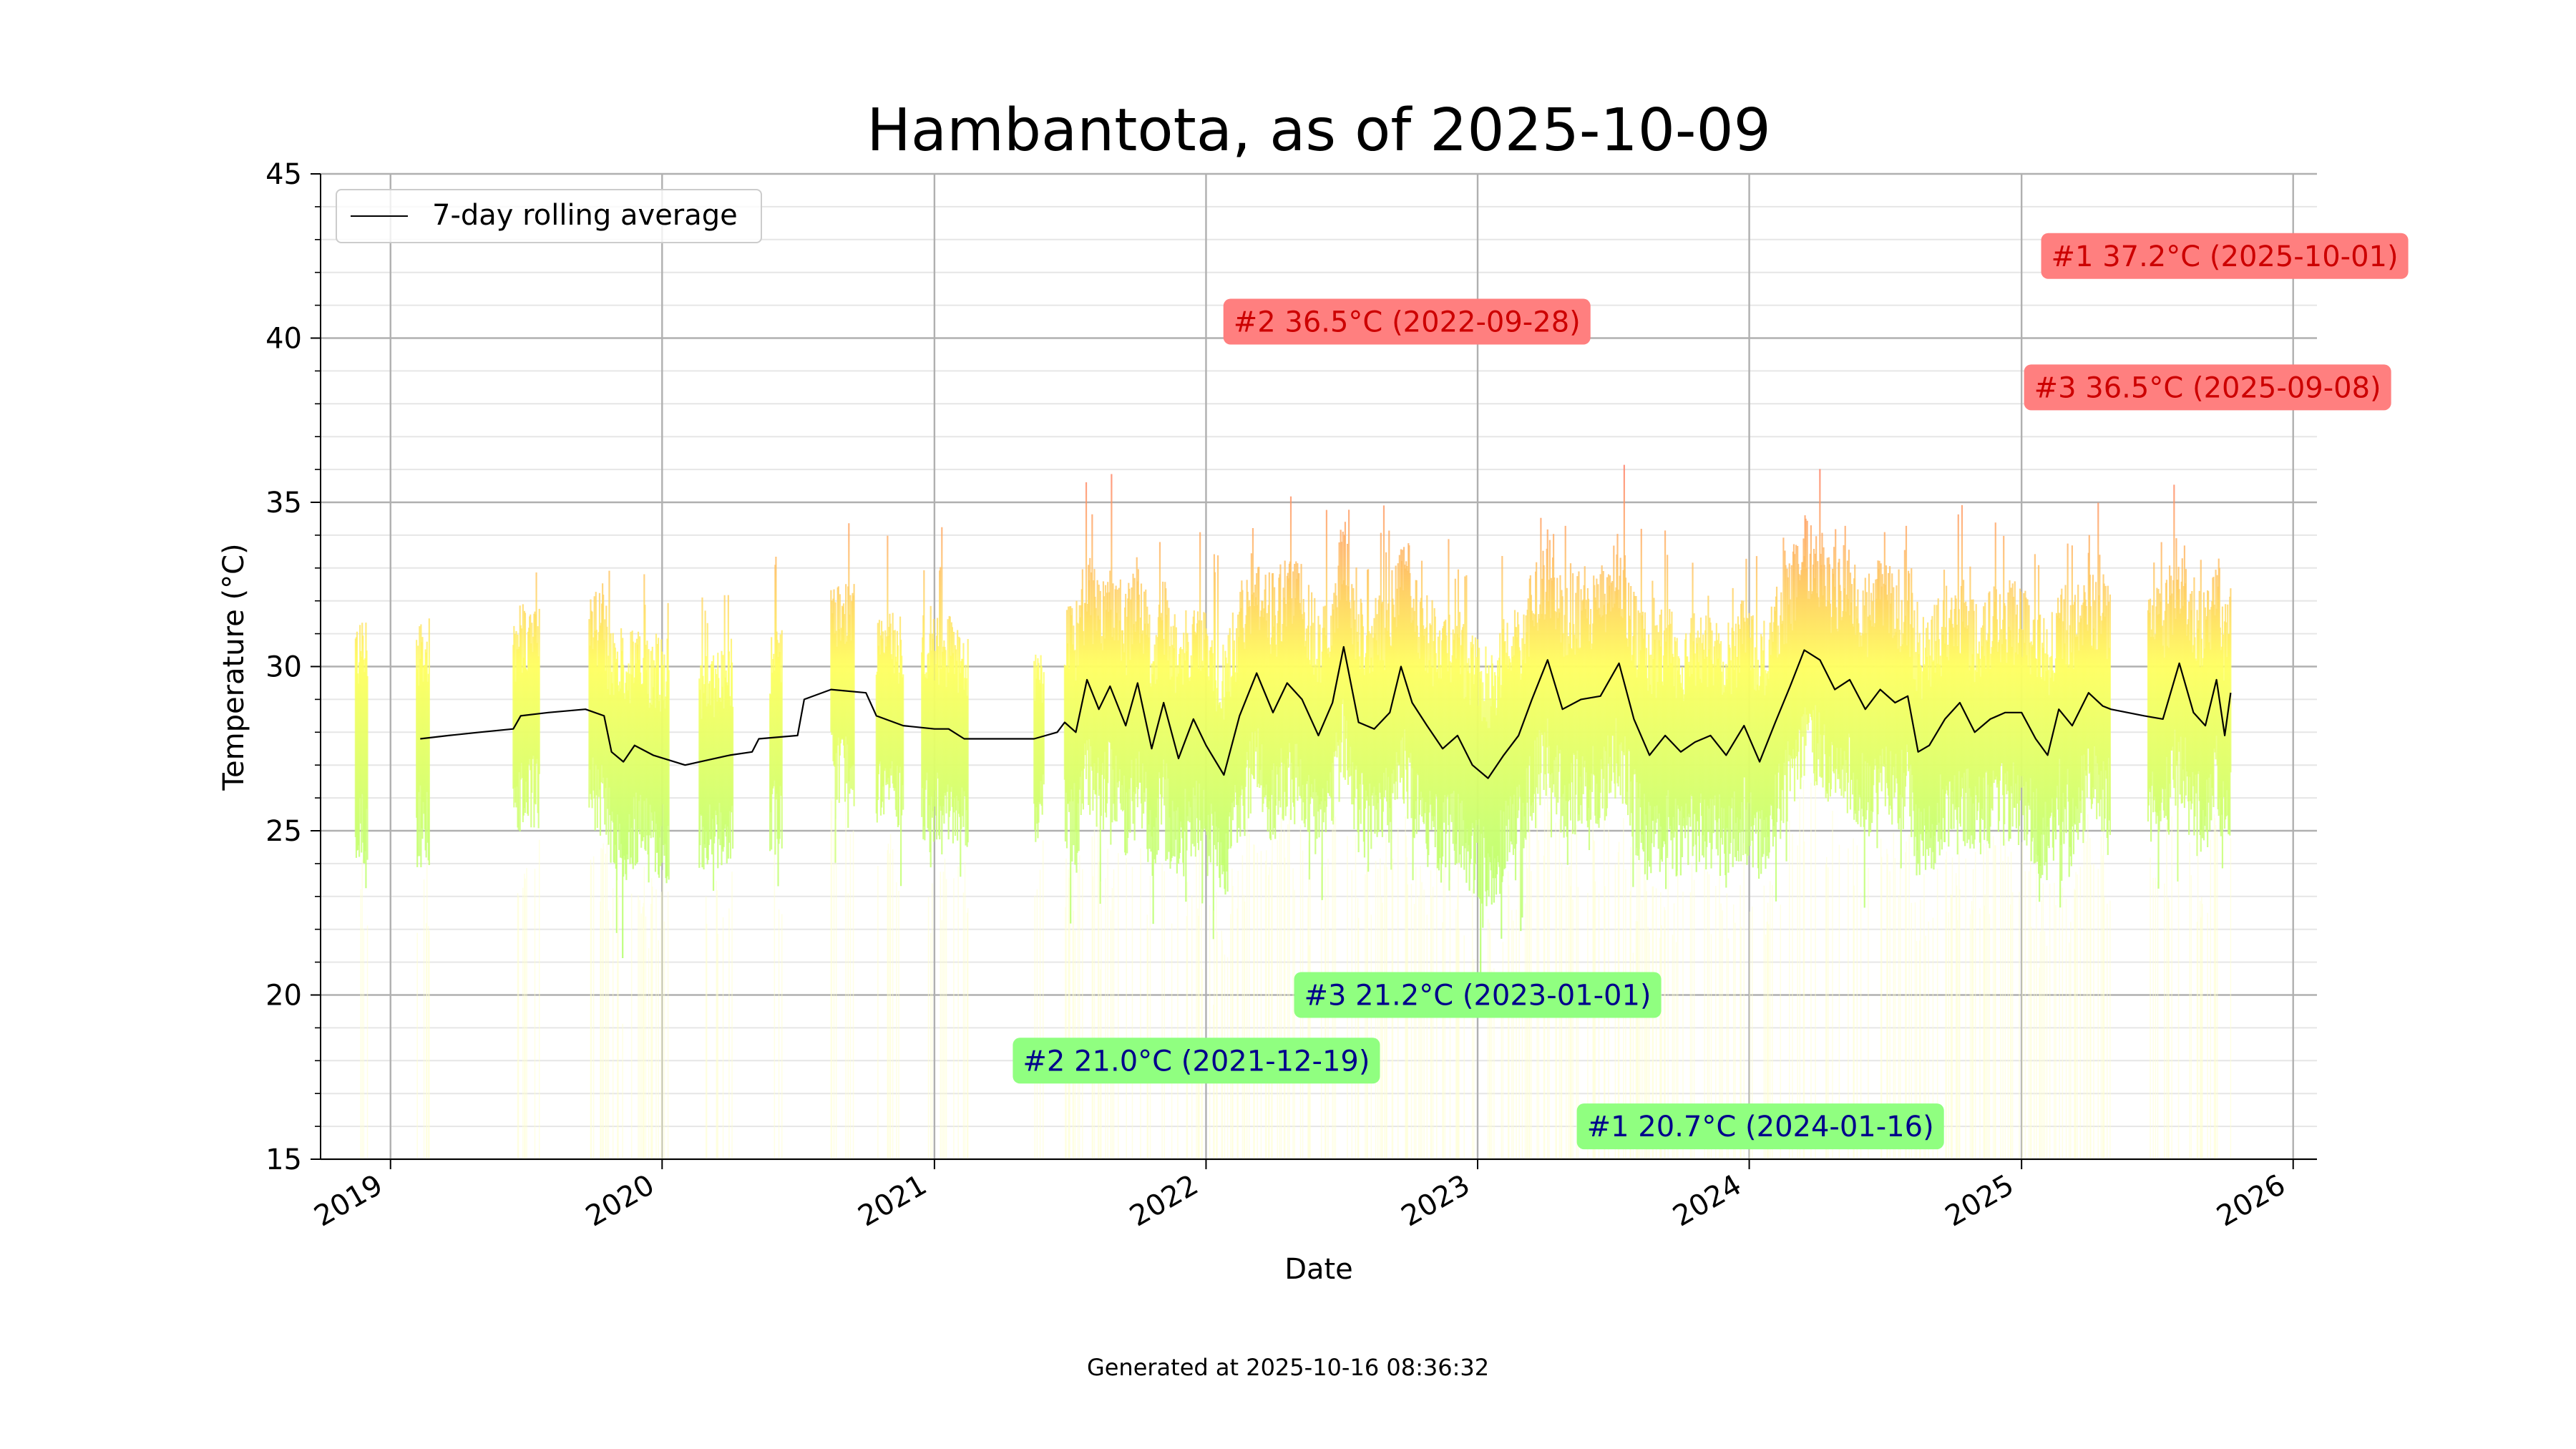 Image resolution: width=2576 pixels, height=1449 pixels. I want to click on min-record-annotation: #2 21.0°C (2021-12-19), so click(1196, 1061).